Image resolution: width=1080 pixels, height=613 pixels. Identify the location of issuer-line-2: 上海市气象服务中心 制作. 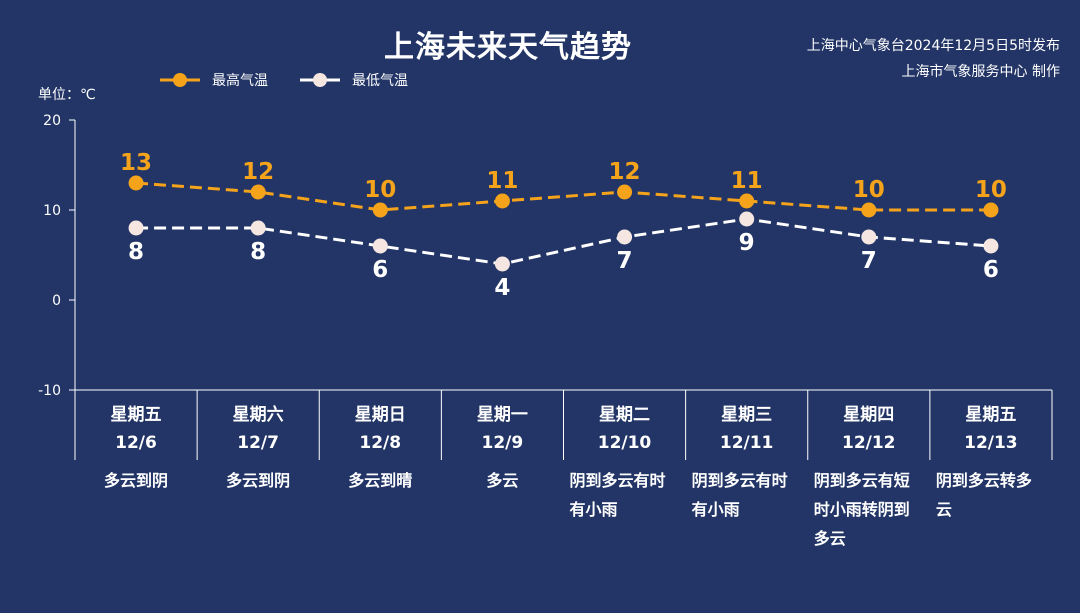
(980, 72).